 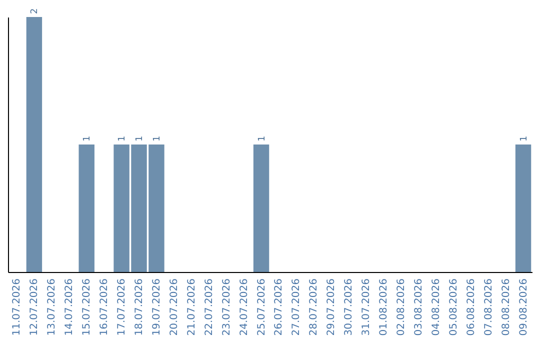 I want to click on x-tick-label: 17.07.2026, so click(x=122, y=307).